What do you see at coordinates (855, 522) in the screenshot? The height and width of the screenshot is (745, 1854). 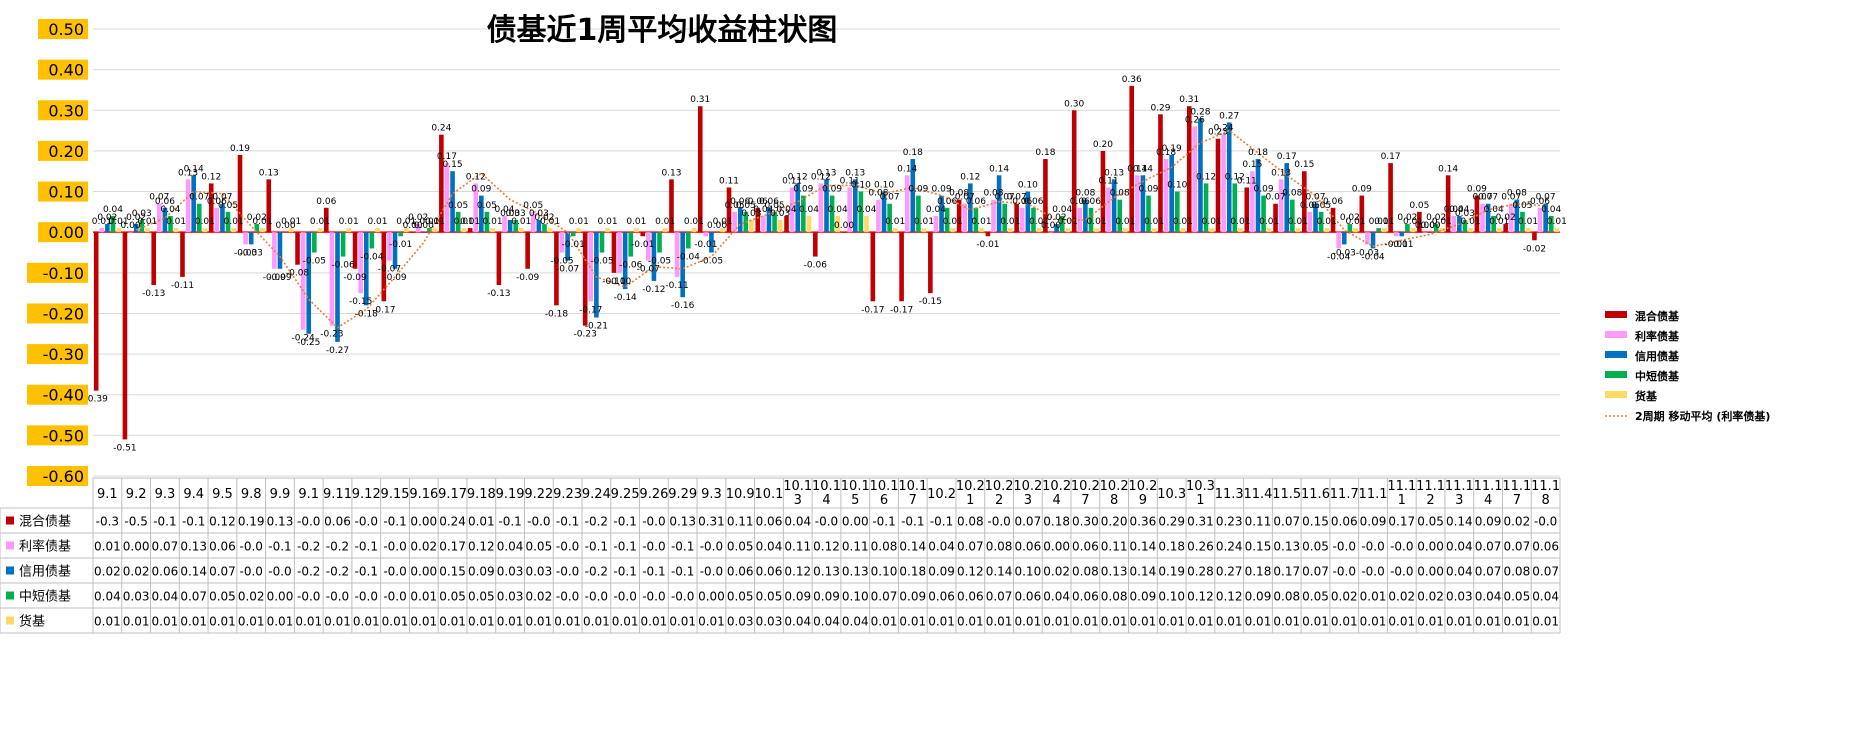 I see `table-cell: 0.00` at bounding box center [855, 522].